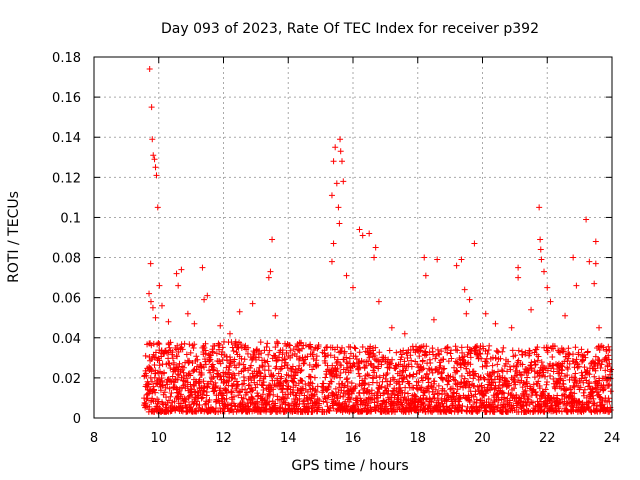 The height and width of the screenshot is (480, 640). Describe the element at coordinates (94, 438) in the screenshot. I see `x-tick-label: 8` at that location.